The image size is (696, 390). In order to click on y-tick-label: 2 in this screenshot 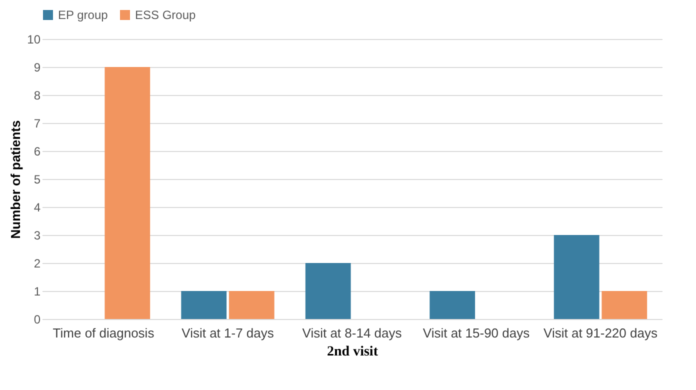, I will do `click(37, 263)`.